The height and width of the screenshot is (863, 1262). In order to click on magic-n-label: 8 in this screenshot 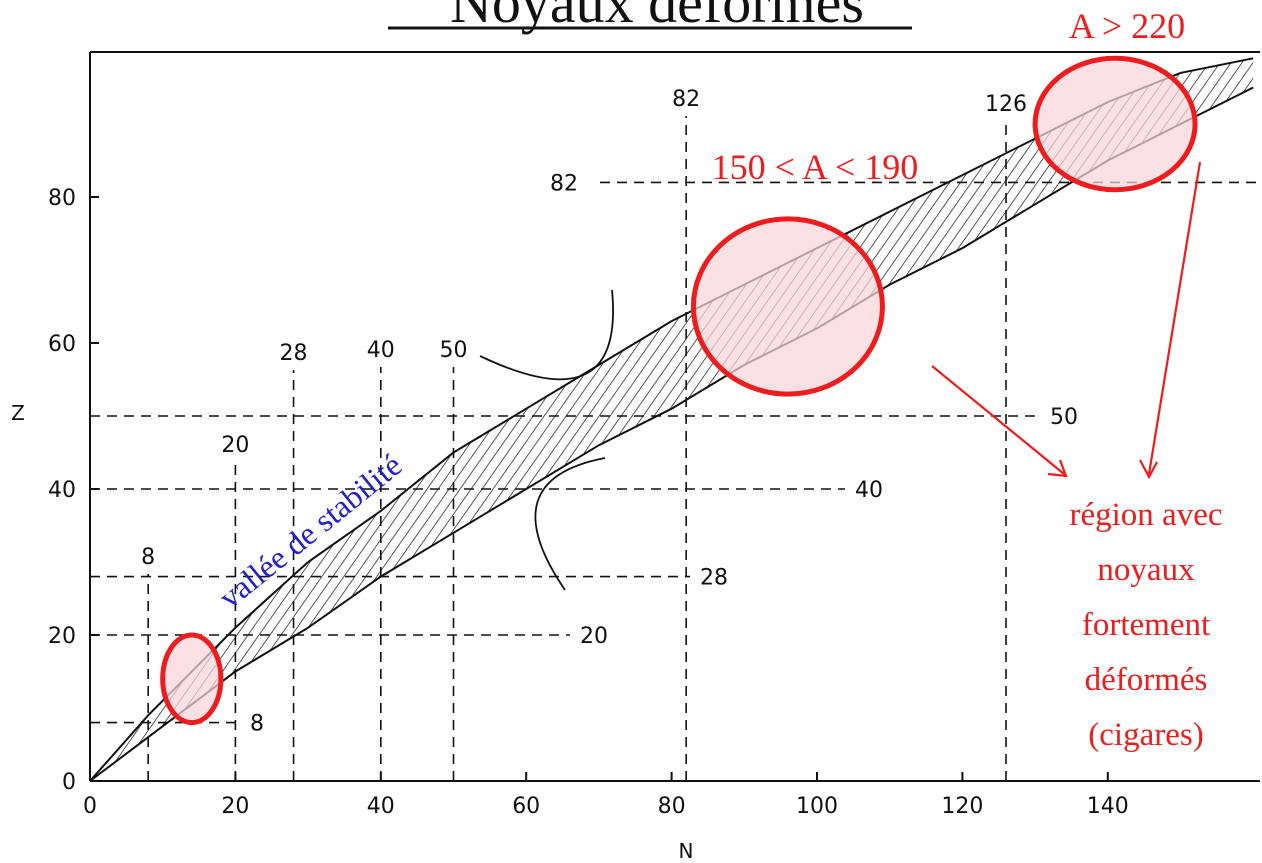, I will do `click(148, 557)`.